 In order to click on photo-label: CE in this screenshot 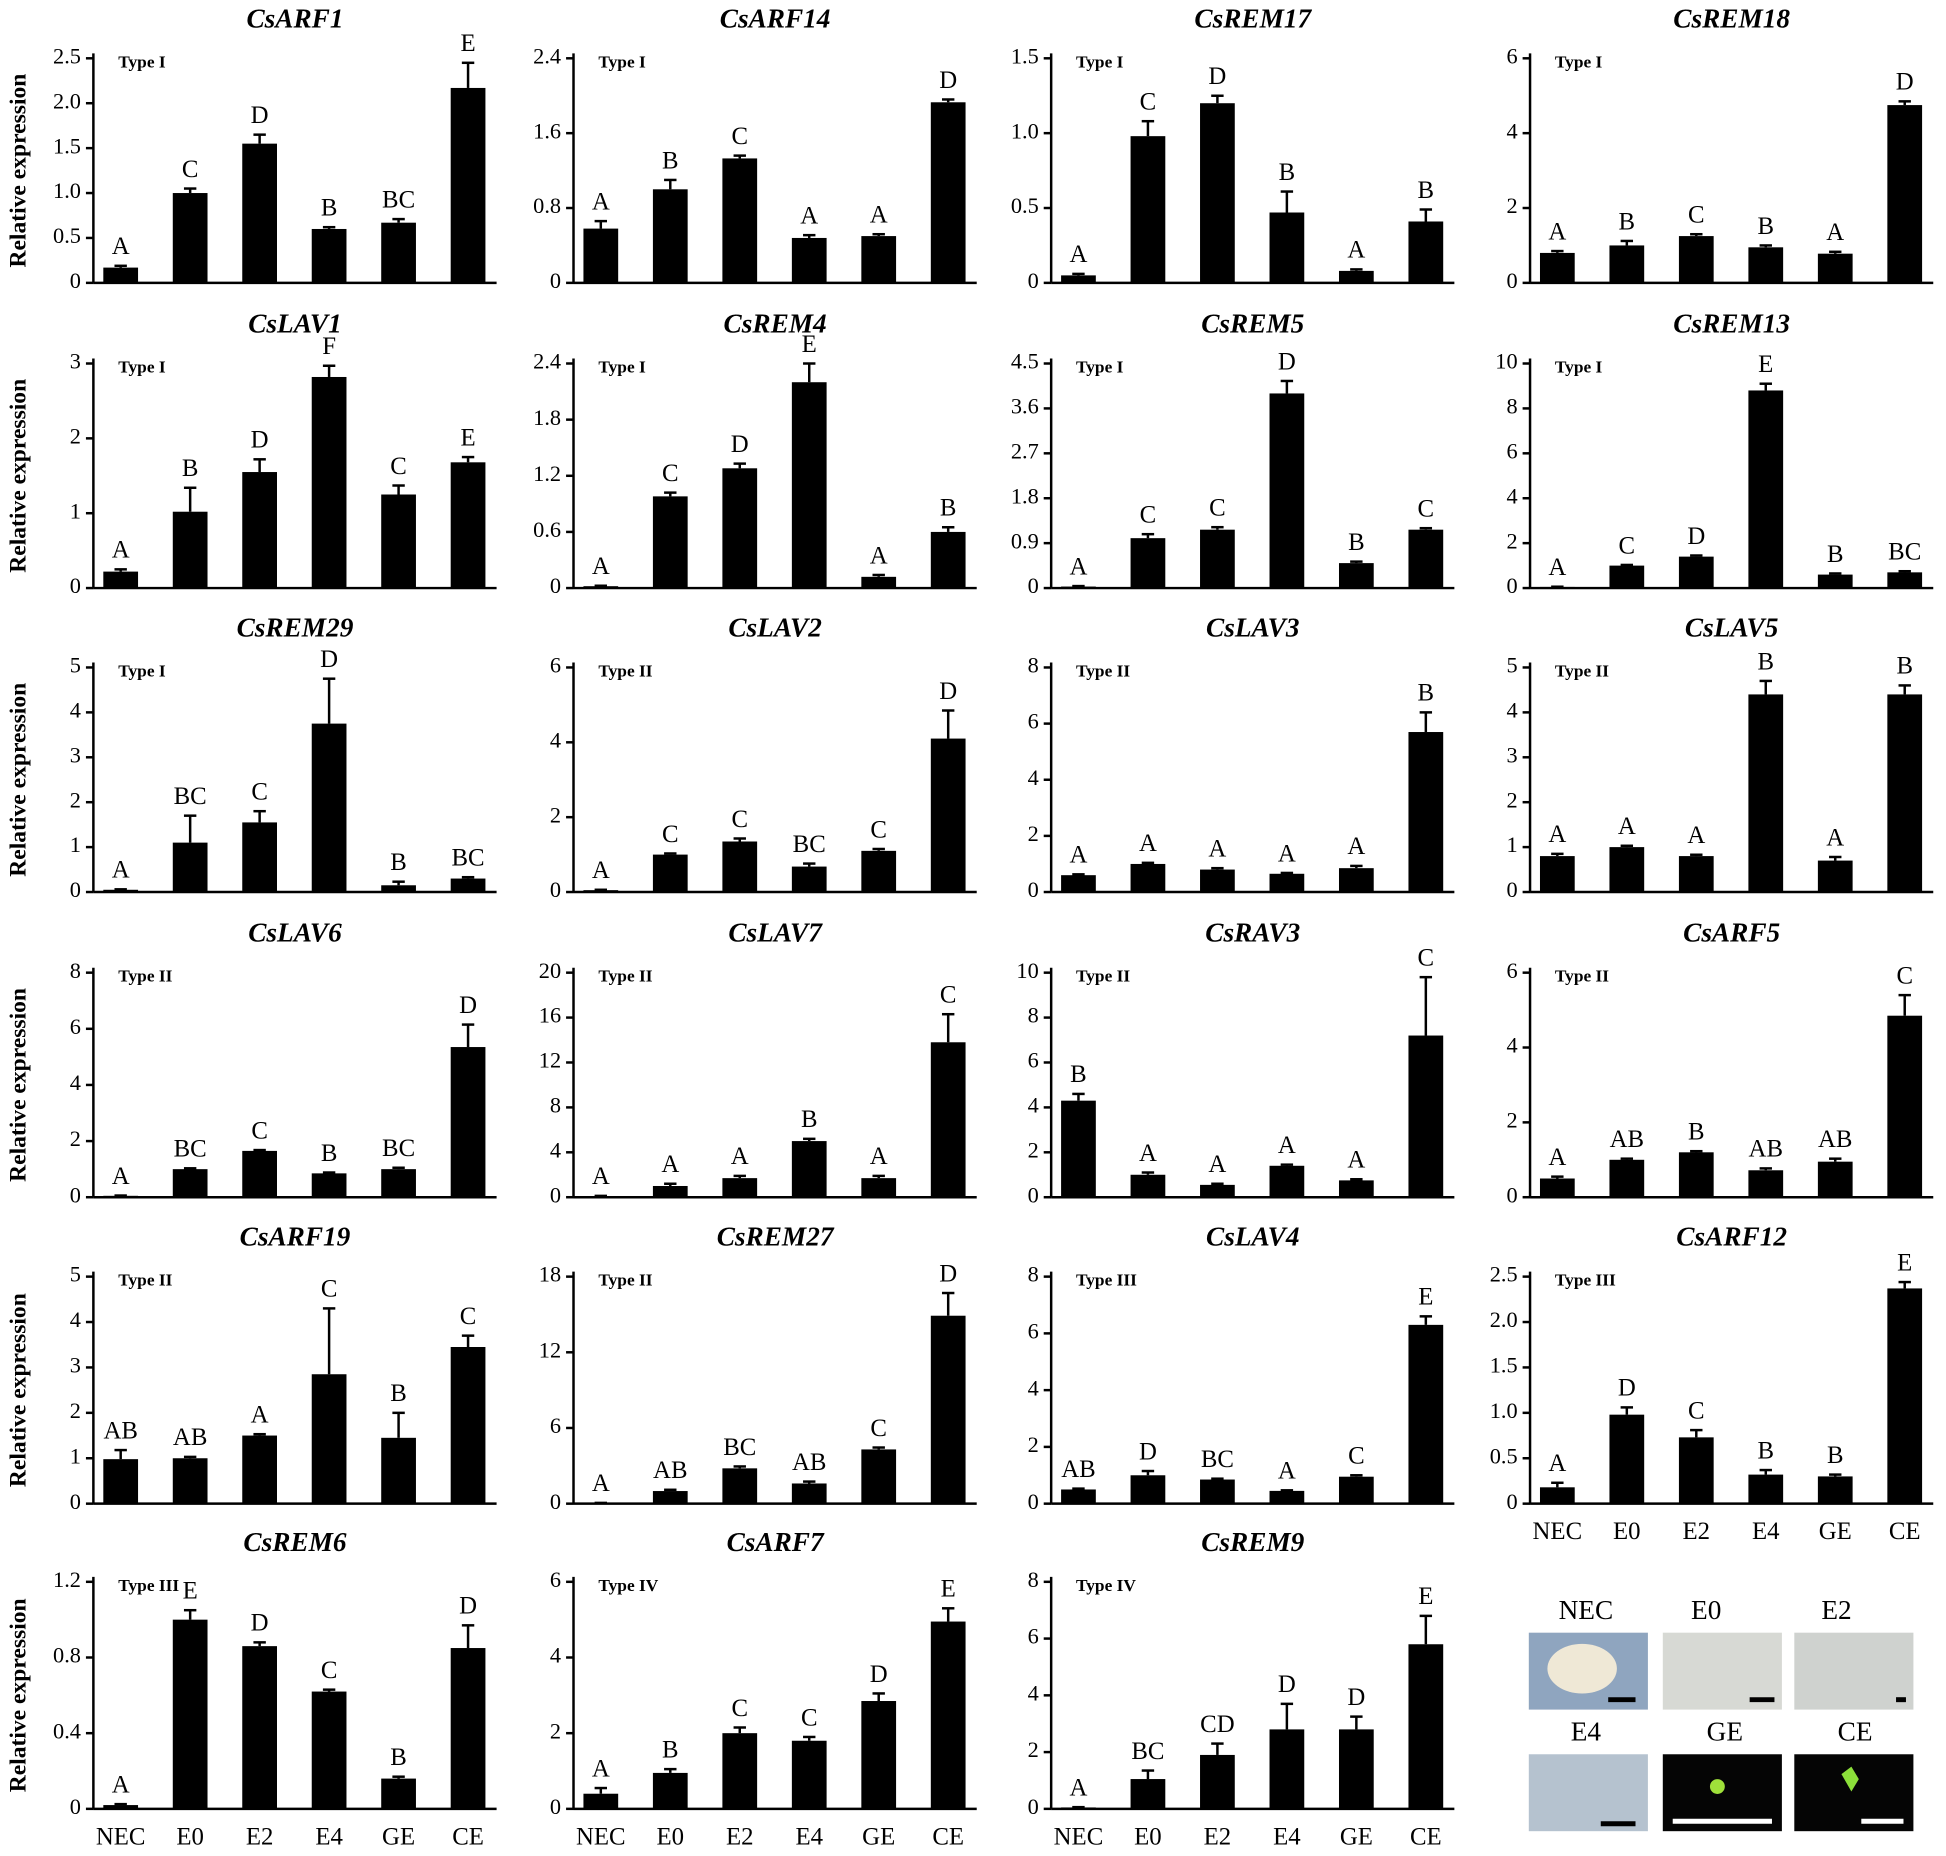, I will do `click(1855, 1732)`.